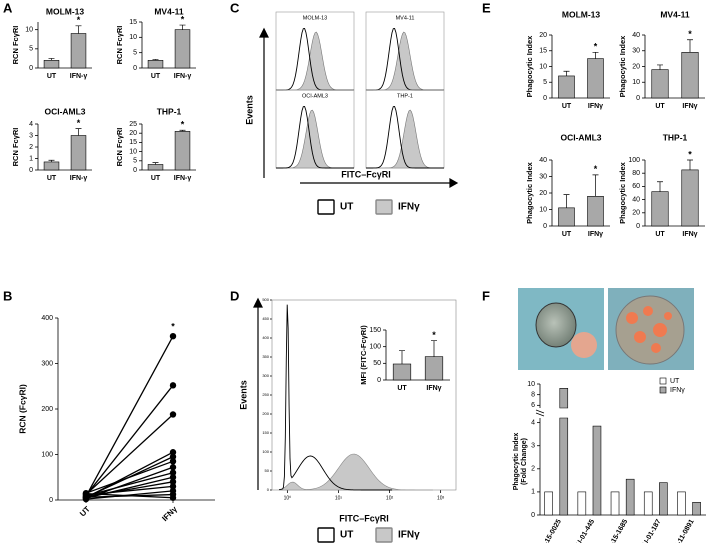 The height and width of the screenshot is (543, 713). Describe the element at coordinates (409, 535) in the screenshot. I see `legend-label: IFNγ` at that location.